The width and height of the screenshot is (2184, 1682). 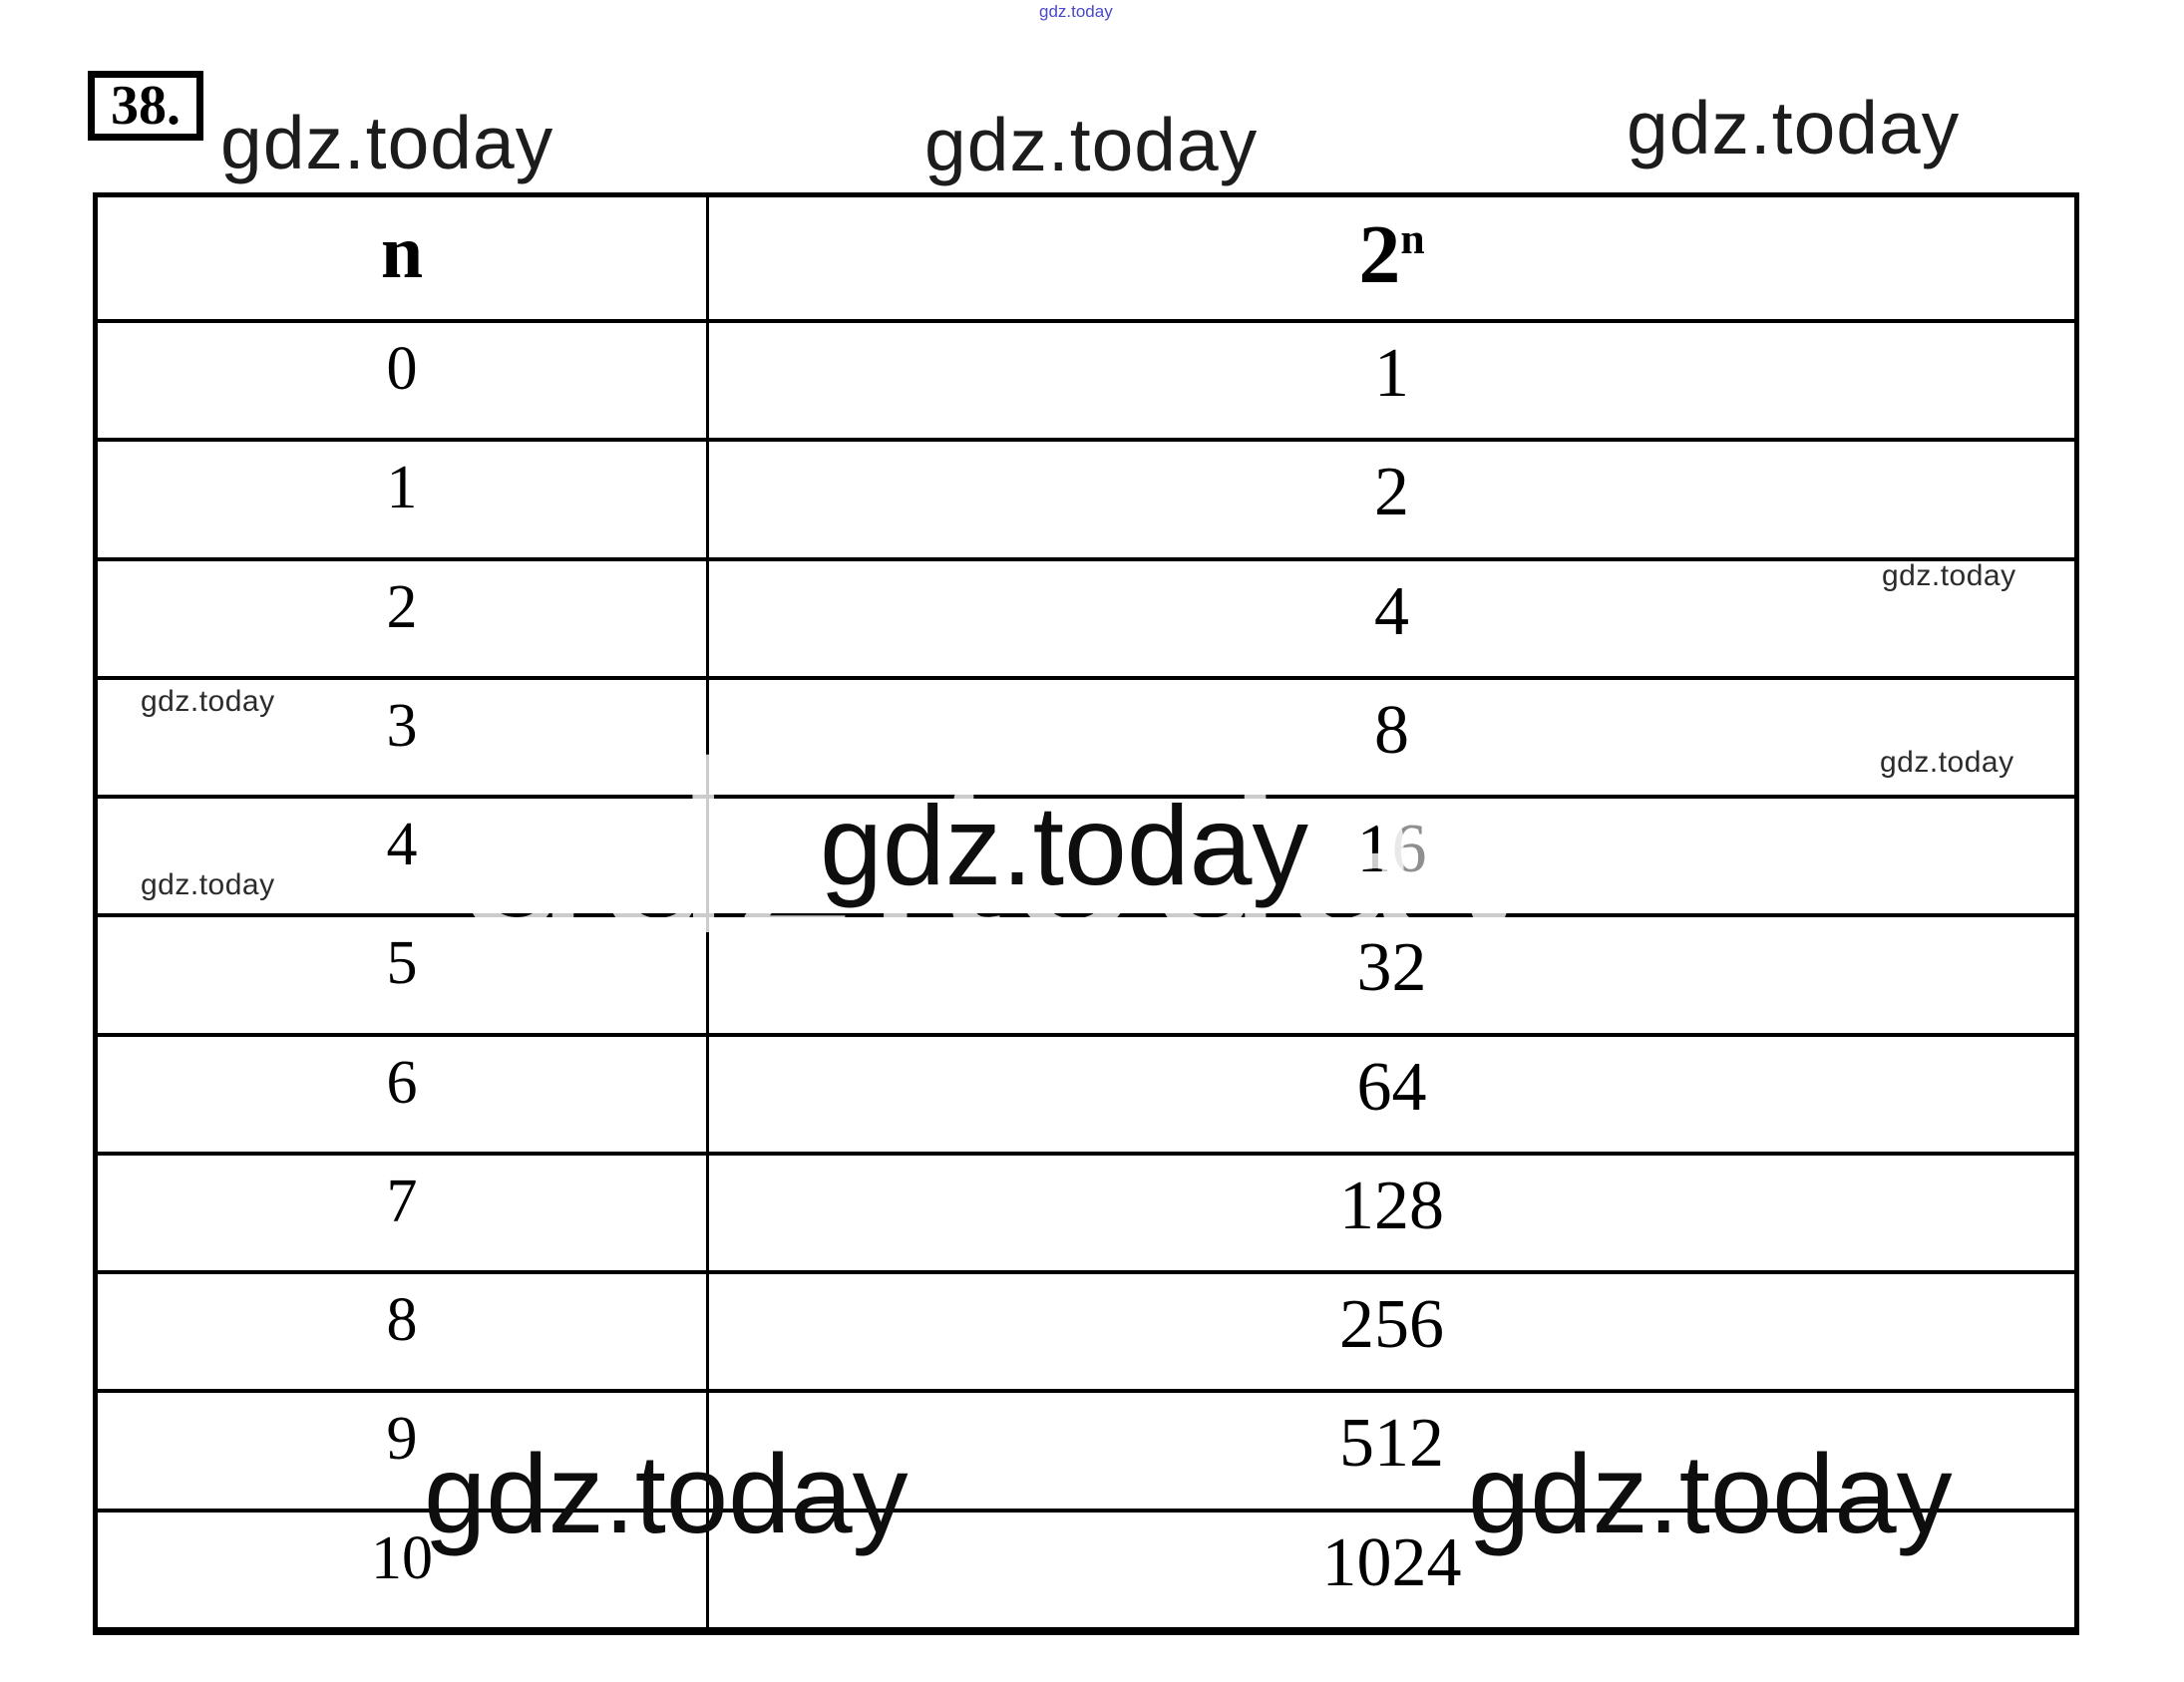 I want to click on cell-n: 8, so click(x=403, y=1332).